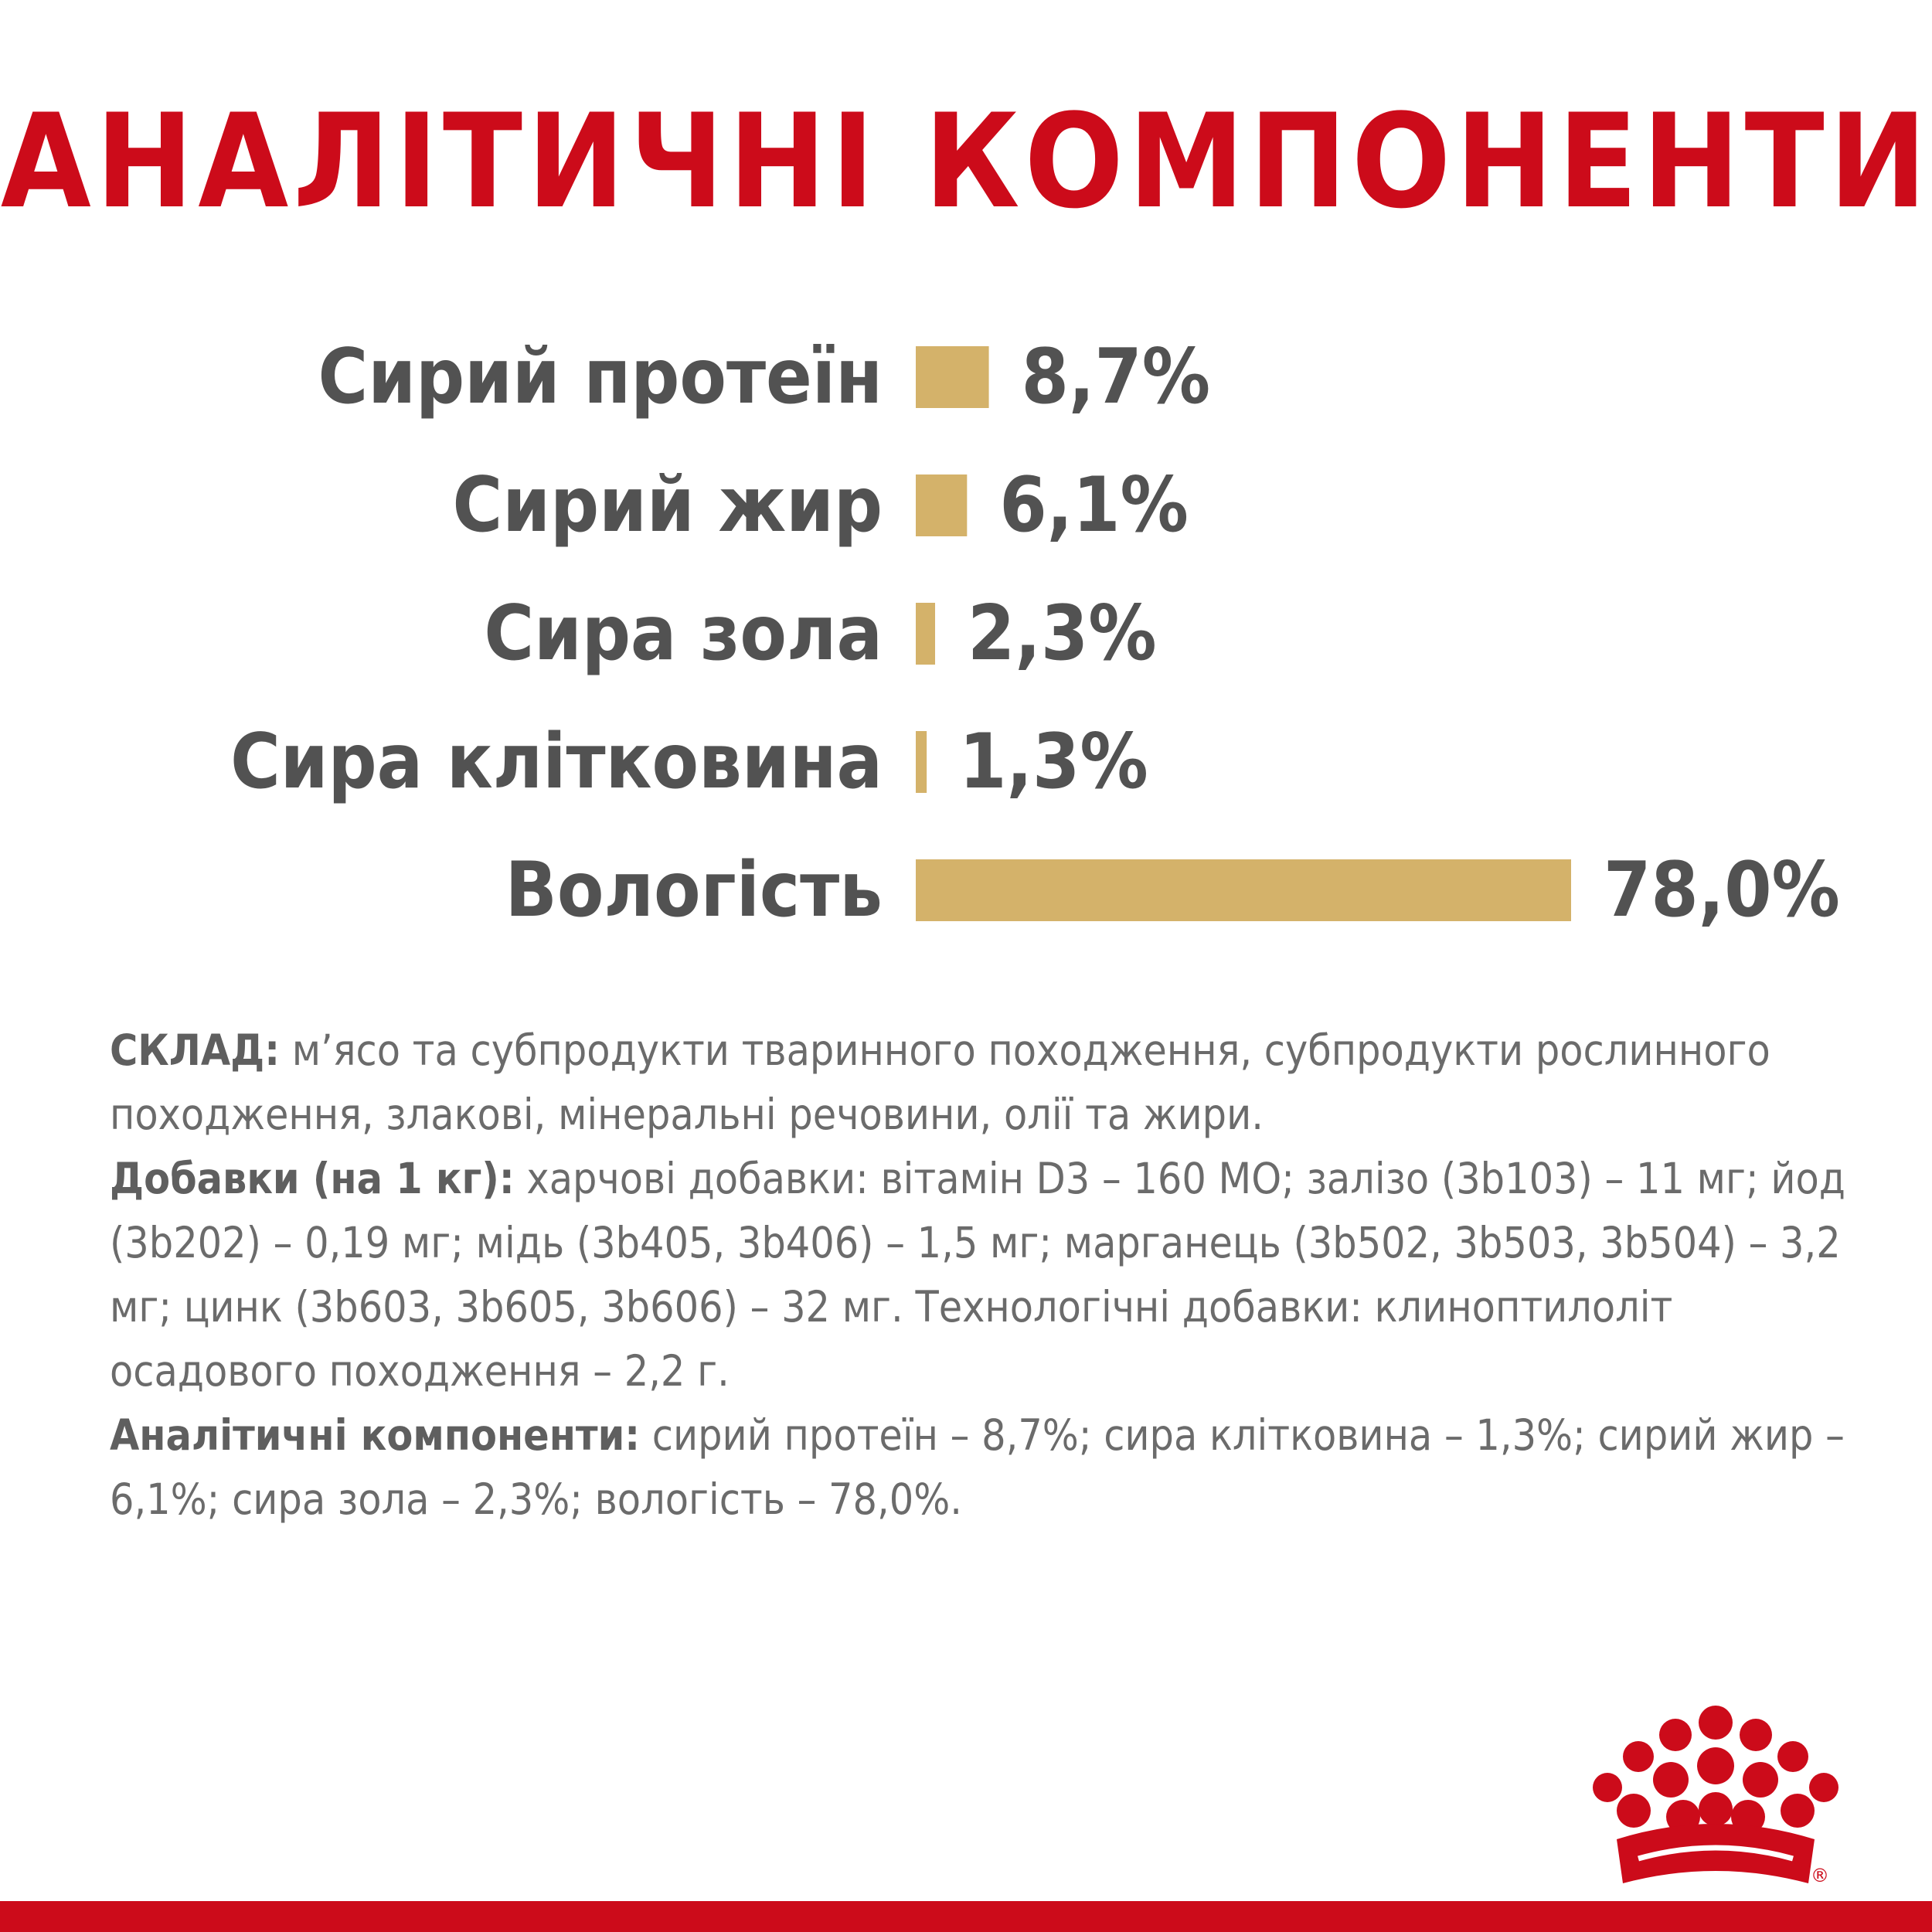 The height and width of the screenshot is (1932, 1932). Describe the element at coordinates (195, 1050) in the screenshot. I see `composition-label: СКЛАД:` at that location.